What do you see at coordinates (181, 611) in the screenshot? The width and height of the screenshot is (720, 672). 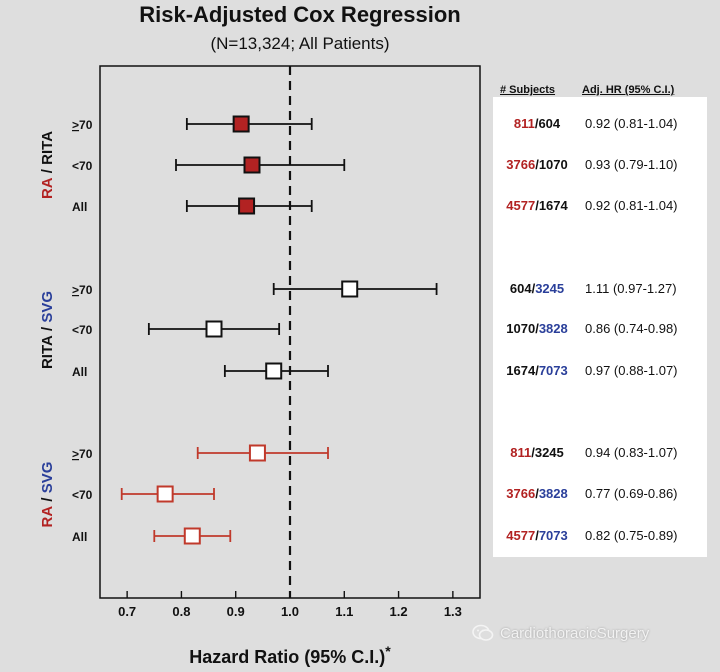 I see `x-tick-label-1: 0.8` at bounding box center [181, 611].